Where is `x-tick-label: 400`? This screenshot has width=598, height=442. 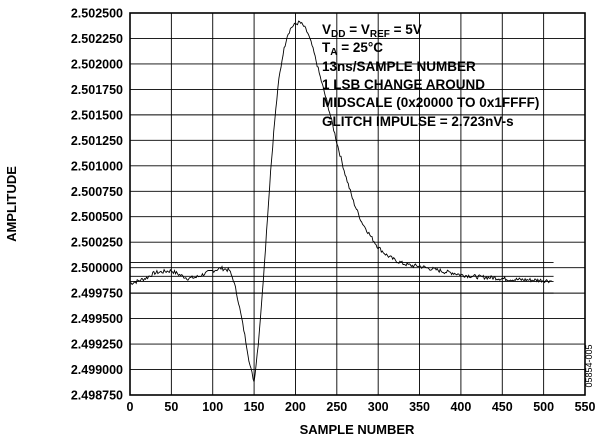 x-tick-label: 400 is located at coordinates (460, 407).